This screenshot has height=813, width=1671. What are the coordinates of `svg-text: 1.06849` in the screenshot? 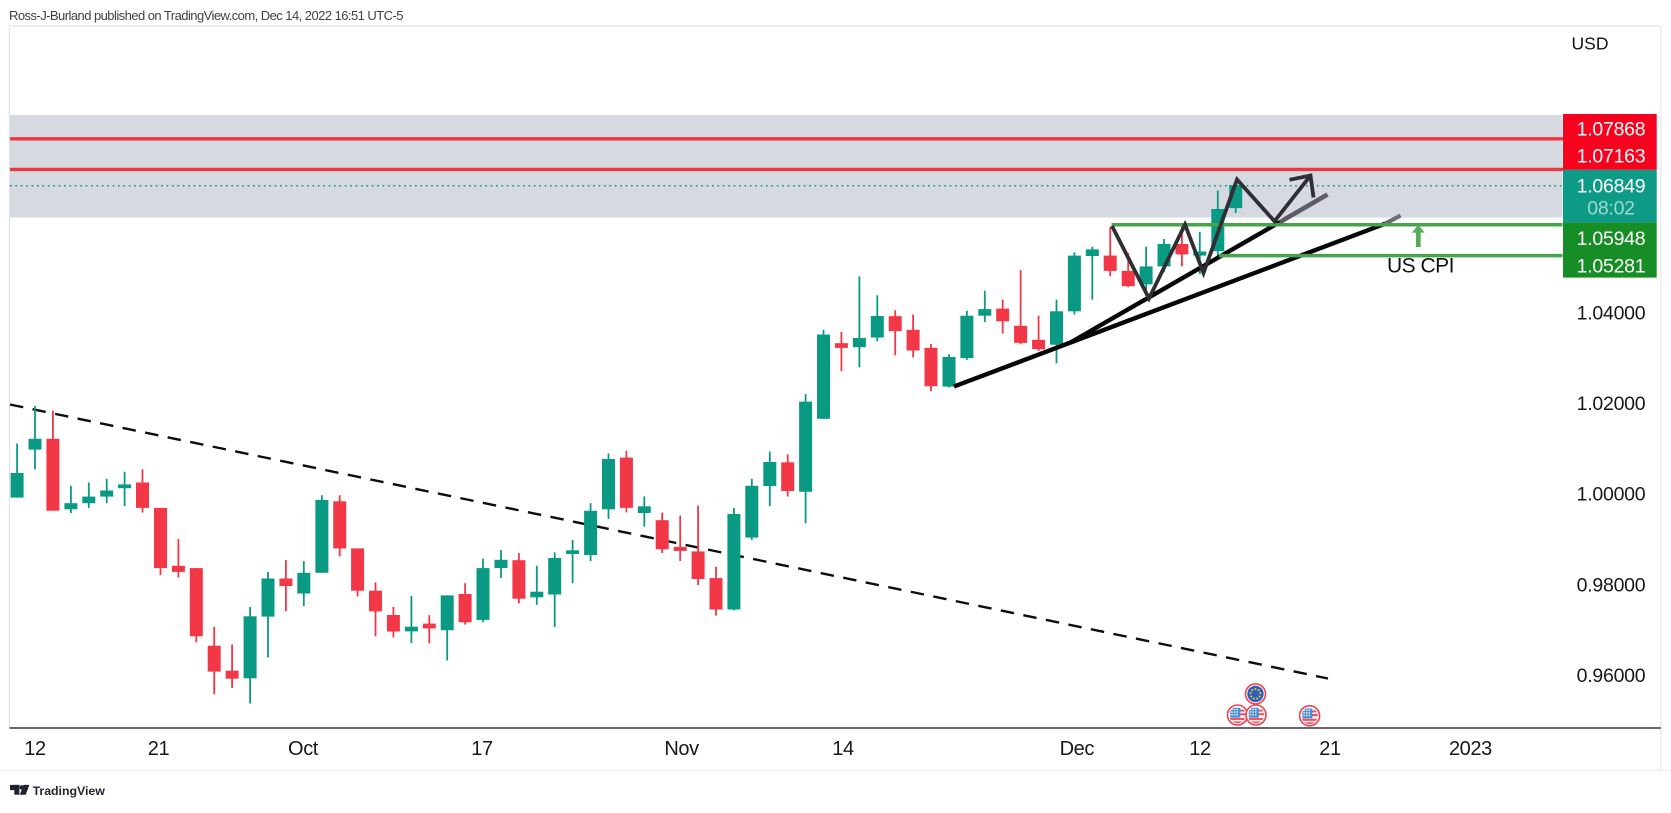 It's located at (1611, 187).